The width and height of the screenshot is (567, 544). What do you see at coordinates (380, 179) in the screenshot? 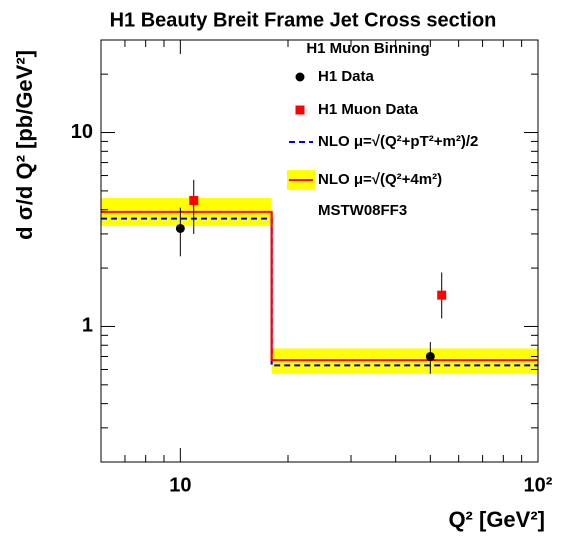
I see `legend-label: NLO μ=√(Q²+4m²)` at bounding box center [380, 179].